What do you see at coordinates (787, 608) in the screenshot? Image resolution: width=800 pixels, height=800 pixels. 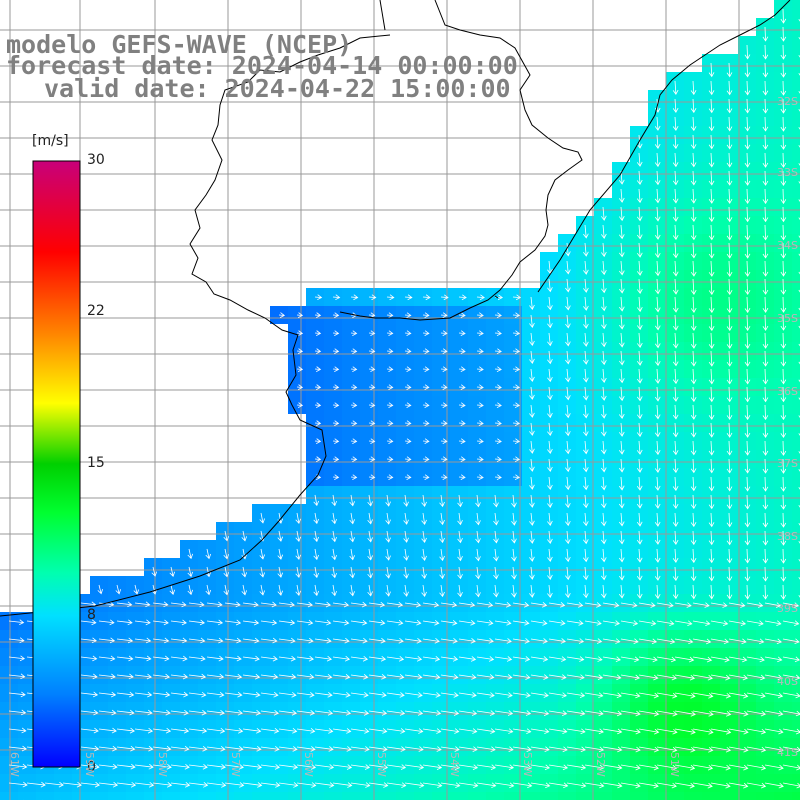 I see `lat-label: 39S` at bounding box center [787, 608].